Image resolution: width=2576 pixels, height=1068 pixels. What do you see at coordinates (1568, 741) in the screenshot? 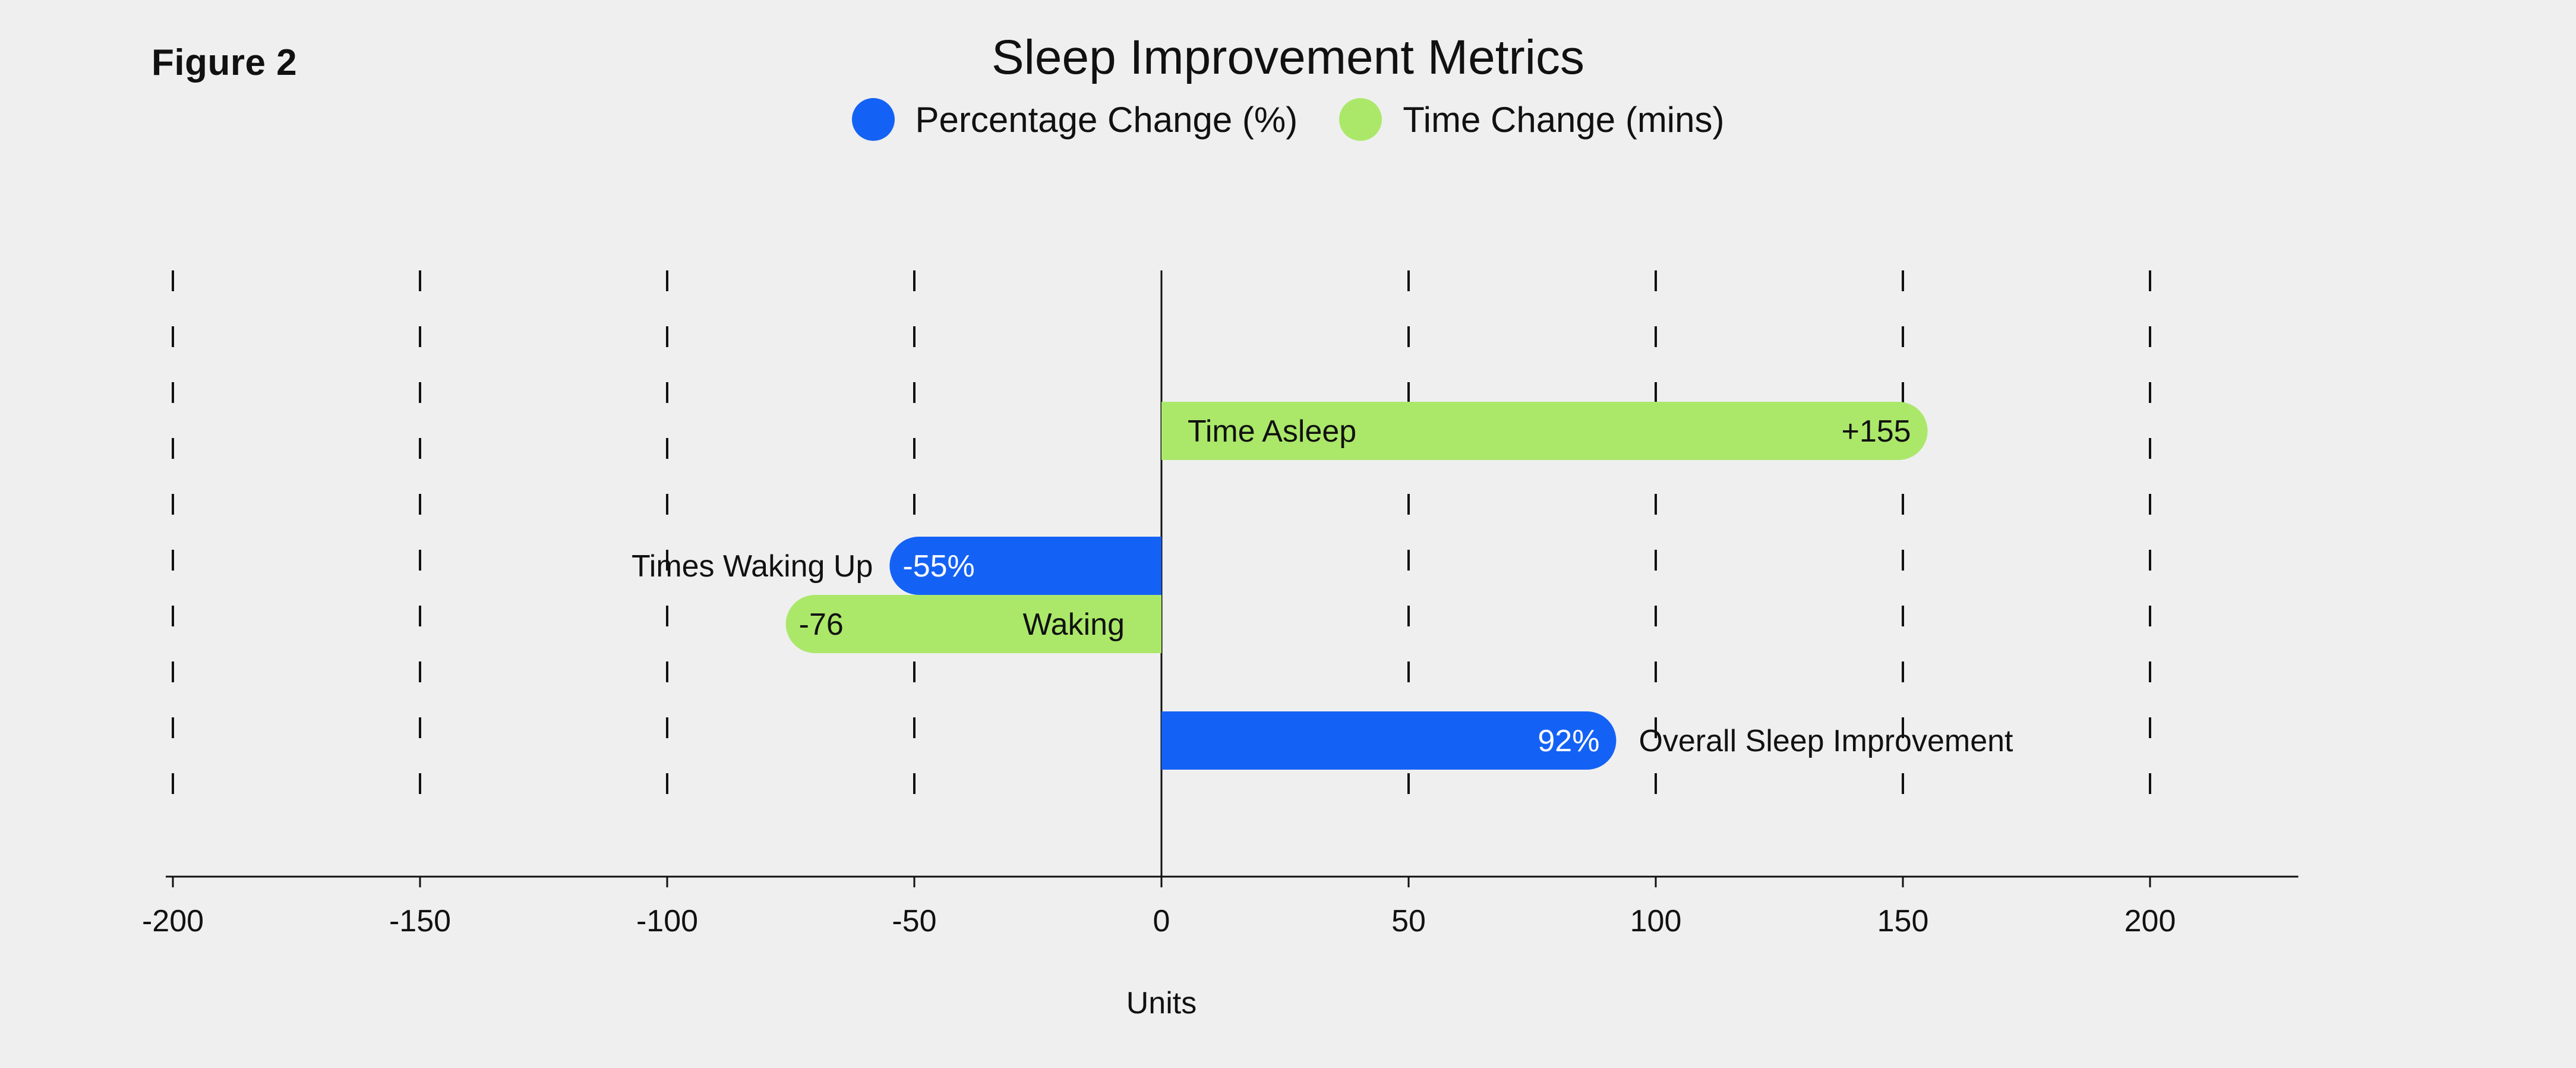
I see `bar-value-label: 92%` at bounding box center [1568, 741].